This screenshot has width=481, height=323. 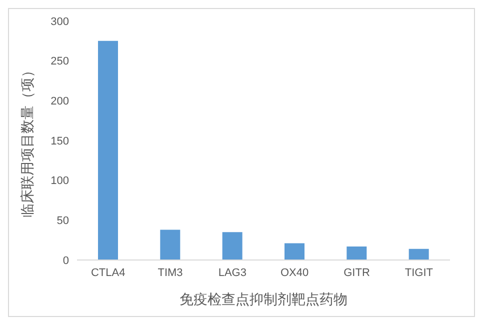 What do you see at coordinates (357, 272) in the screenshot?
I see `x-tick-label: GITR` at bounding box center [357, 272].